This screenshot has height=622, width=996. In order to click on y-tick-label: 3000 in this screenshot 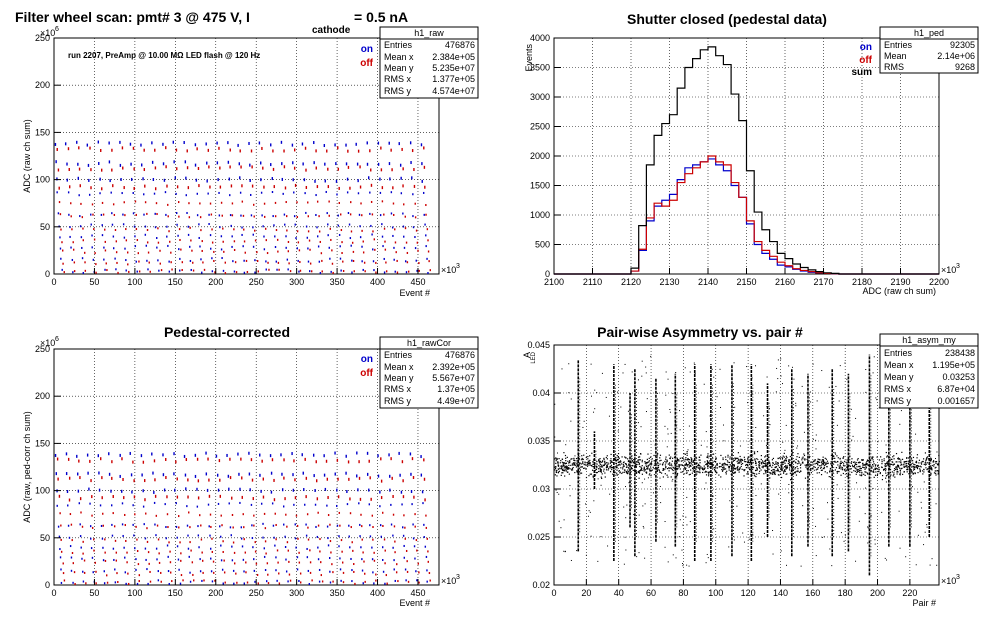, I will do `click(540, 97)`.